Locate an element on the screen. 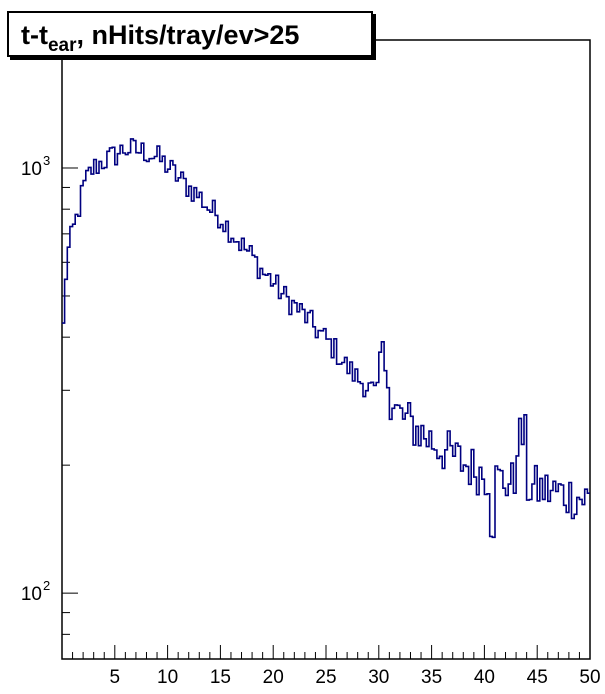 This screenshot has width=605, height=694. title-main: t-t is located at coordinates (34, 35).